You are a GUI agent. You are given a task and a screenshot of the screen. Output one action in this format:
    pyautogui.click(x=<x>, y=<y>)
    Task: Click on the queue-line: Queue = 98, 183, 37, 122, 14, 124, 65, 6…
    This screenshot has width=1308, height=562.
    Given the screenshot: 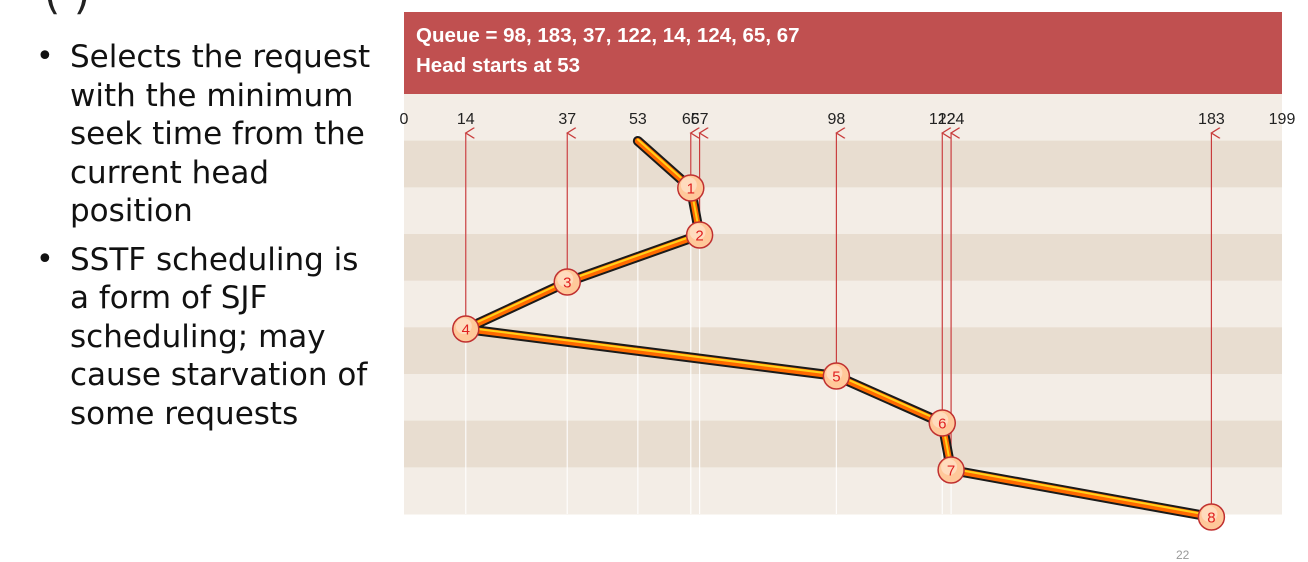 What is the action you would take?
    pyautogui.click(x=608, y=35)
    